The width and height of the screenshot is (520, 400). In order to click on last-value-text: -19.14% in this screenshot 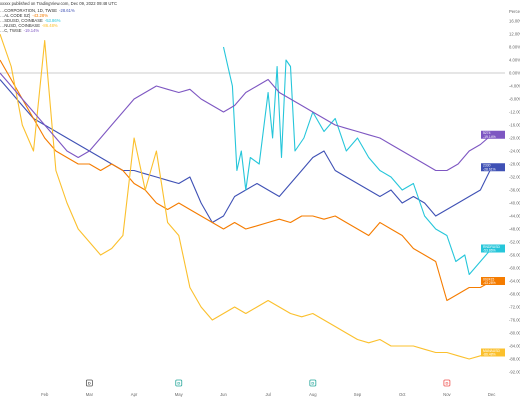, I will do `click(489, 137)`.